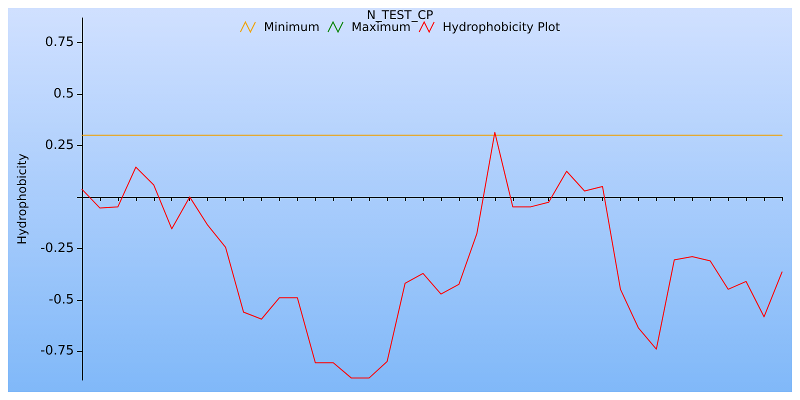 The image size is (800, 400). What do you see at coordinates (61, 300) in the screenshot?
I see `y-tick-label: -0.5` at bounding box center [61, 300].